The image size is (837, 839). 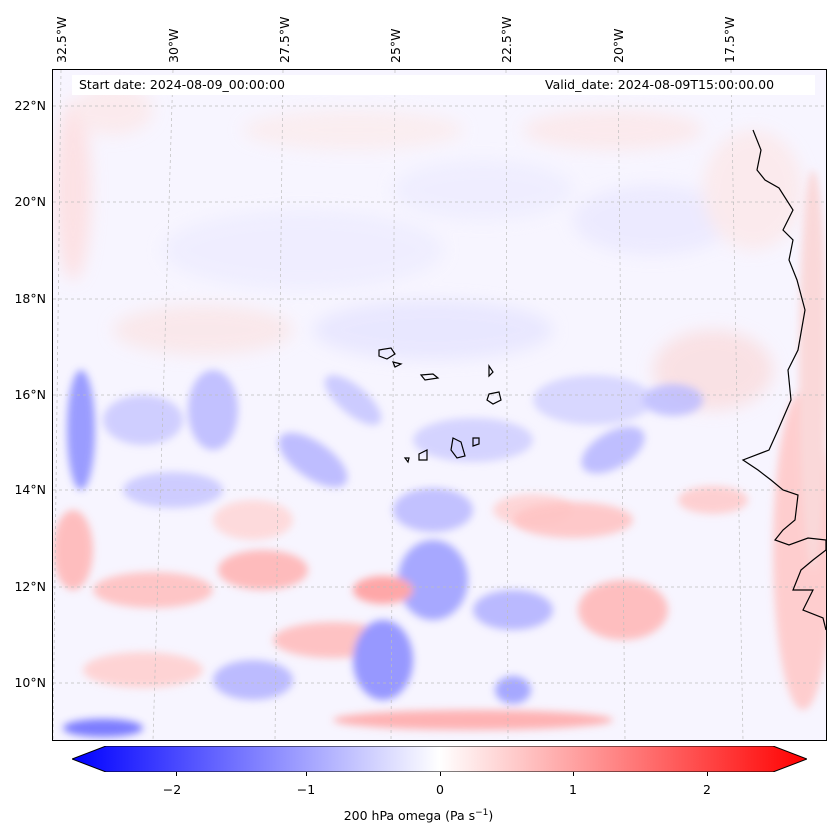 I want to click on lat-label: 18°N, so click(x=30, y=298).